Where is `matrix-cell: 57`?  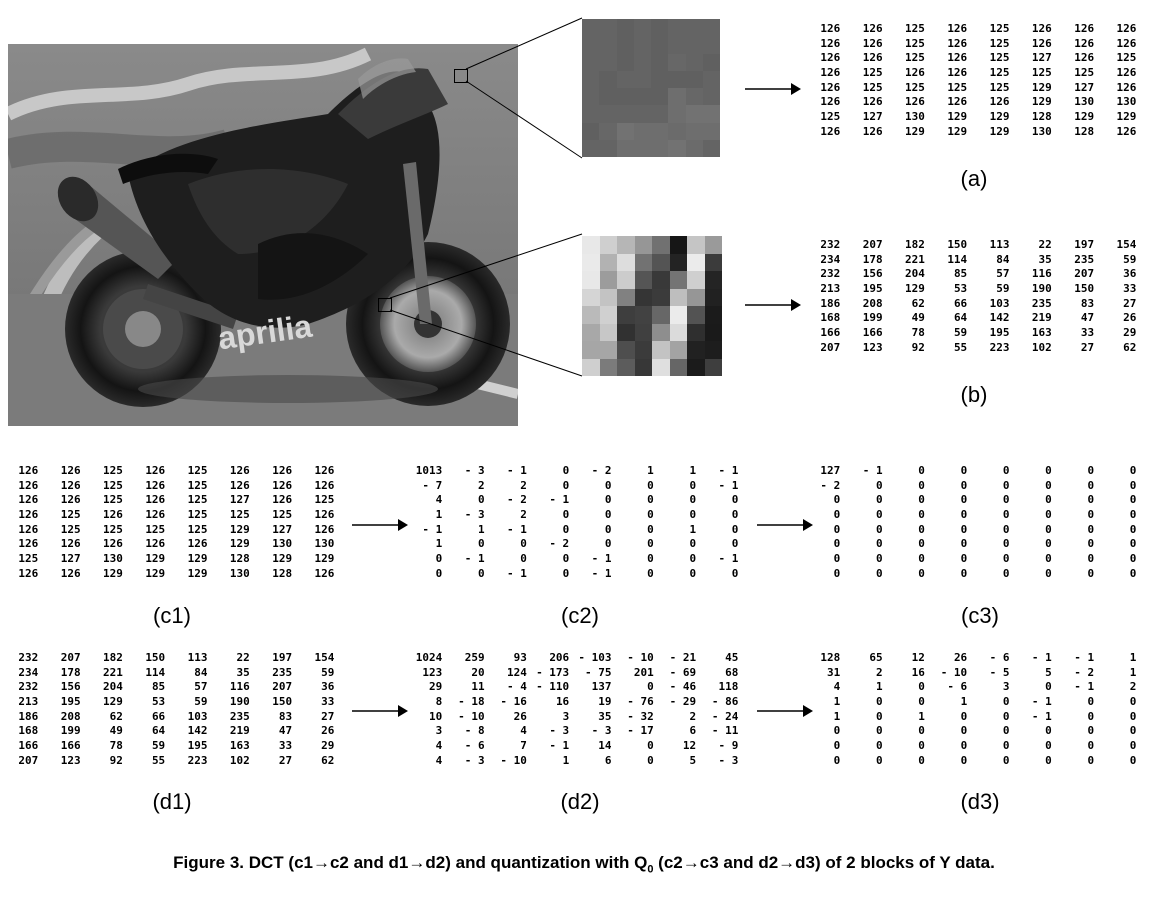
matrix-cell: 57 is located at coordinates (1003, 274).